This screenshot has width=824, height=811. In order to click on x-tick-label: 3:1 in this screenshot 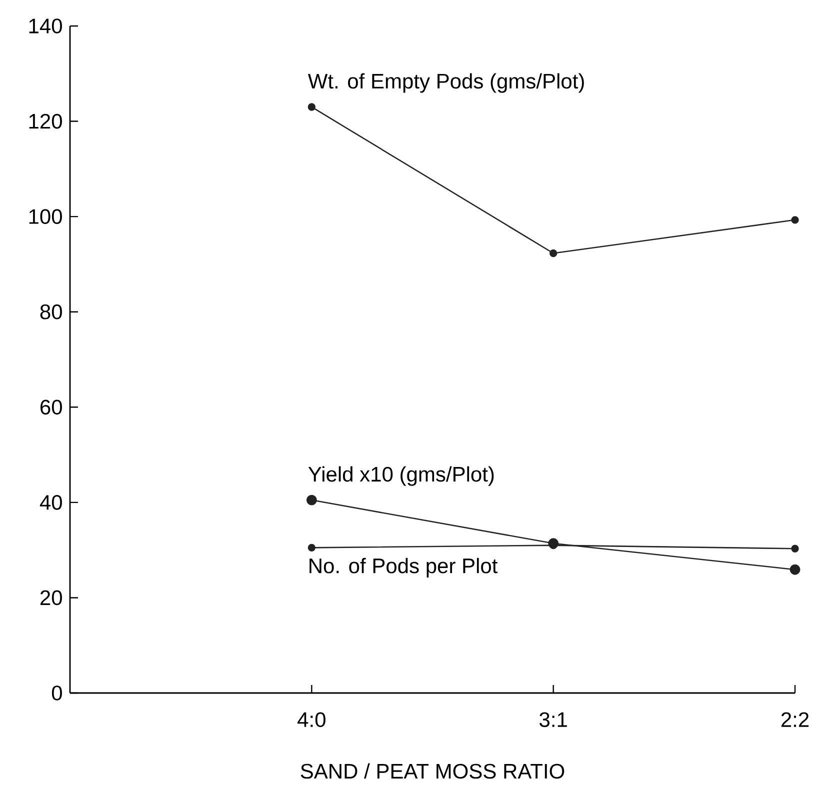, I will do `click(553, 720)`.